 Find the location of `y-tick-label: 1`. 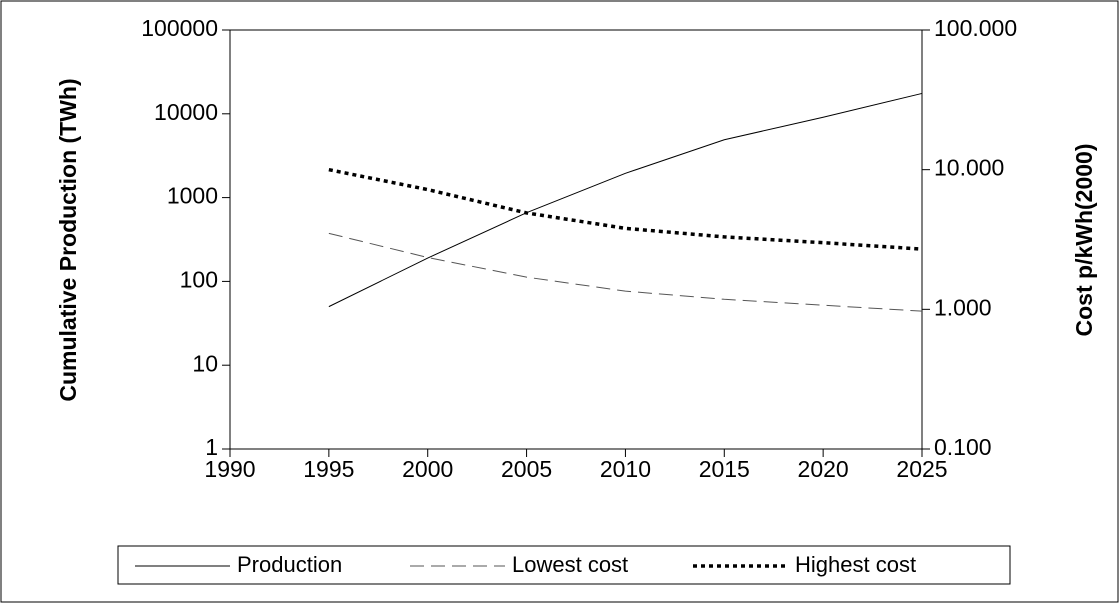

y-tick-label: 1 is located at coordinates (211, 447).